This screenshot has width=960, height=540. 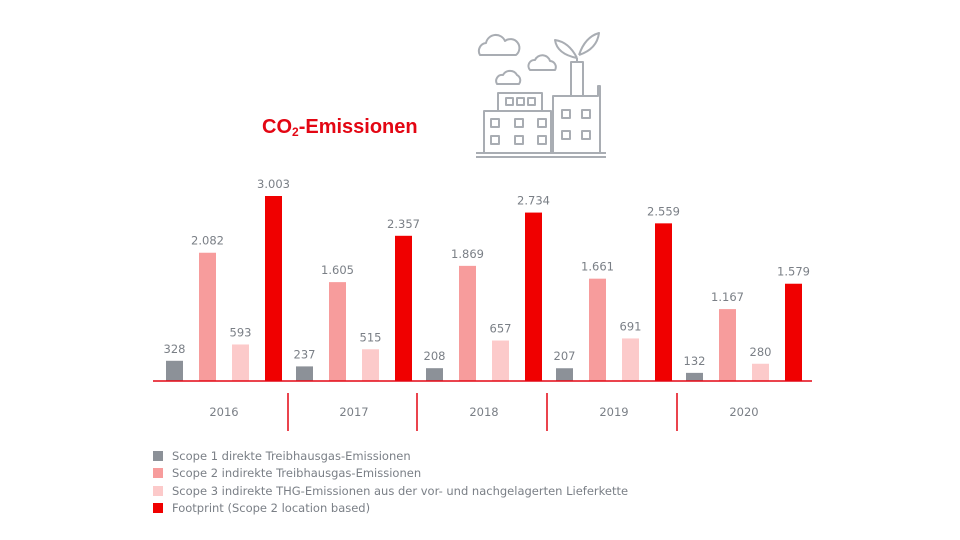 I want to click on factory-icon, so click(x=541, y=95).